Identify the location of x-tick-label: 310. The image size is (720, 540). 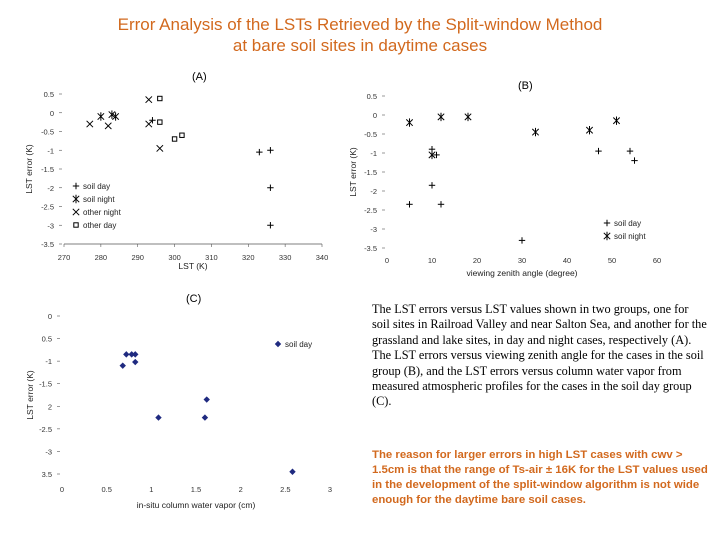
(211, 257).